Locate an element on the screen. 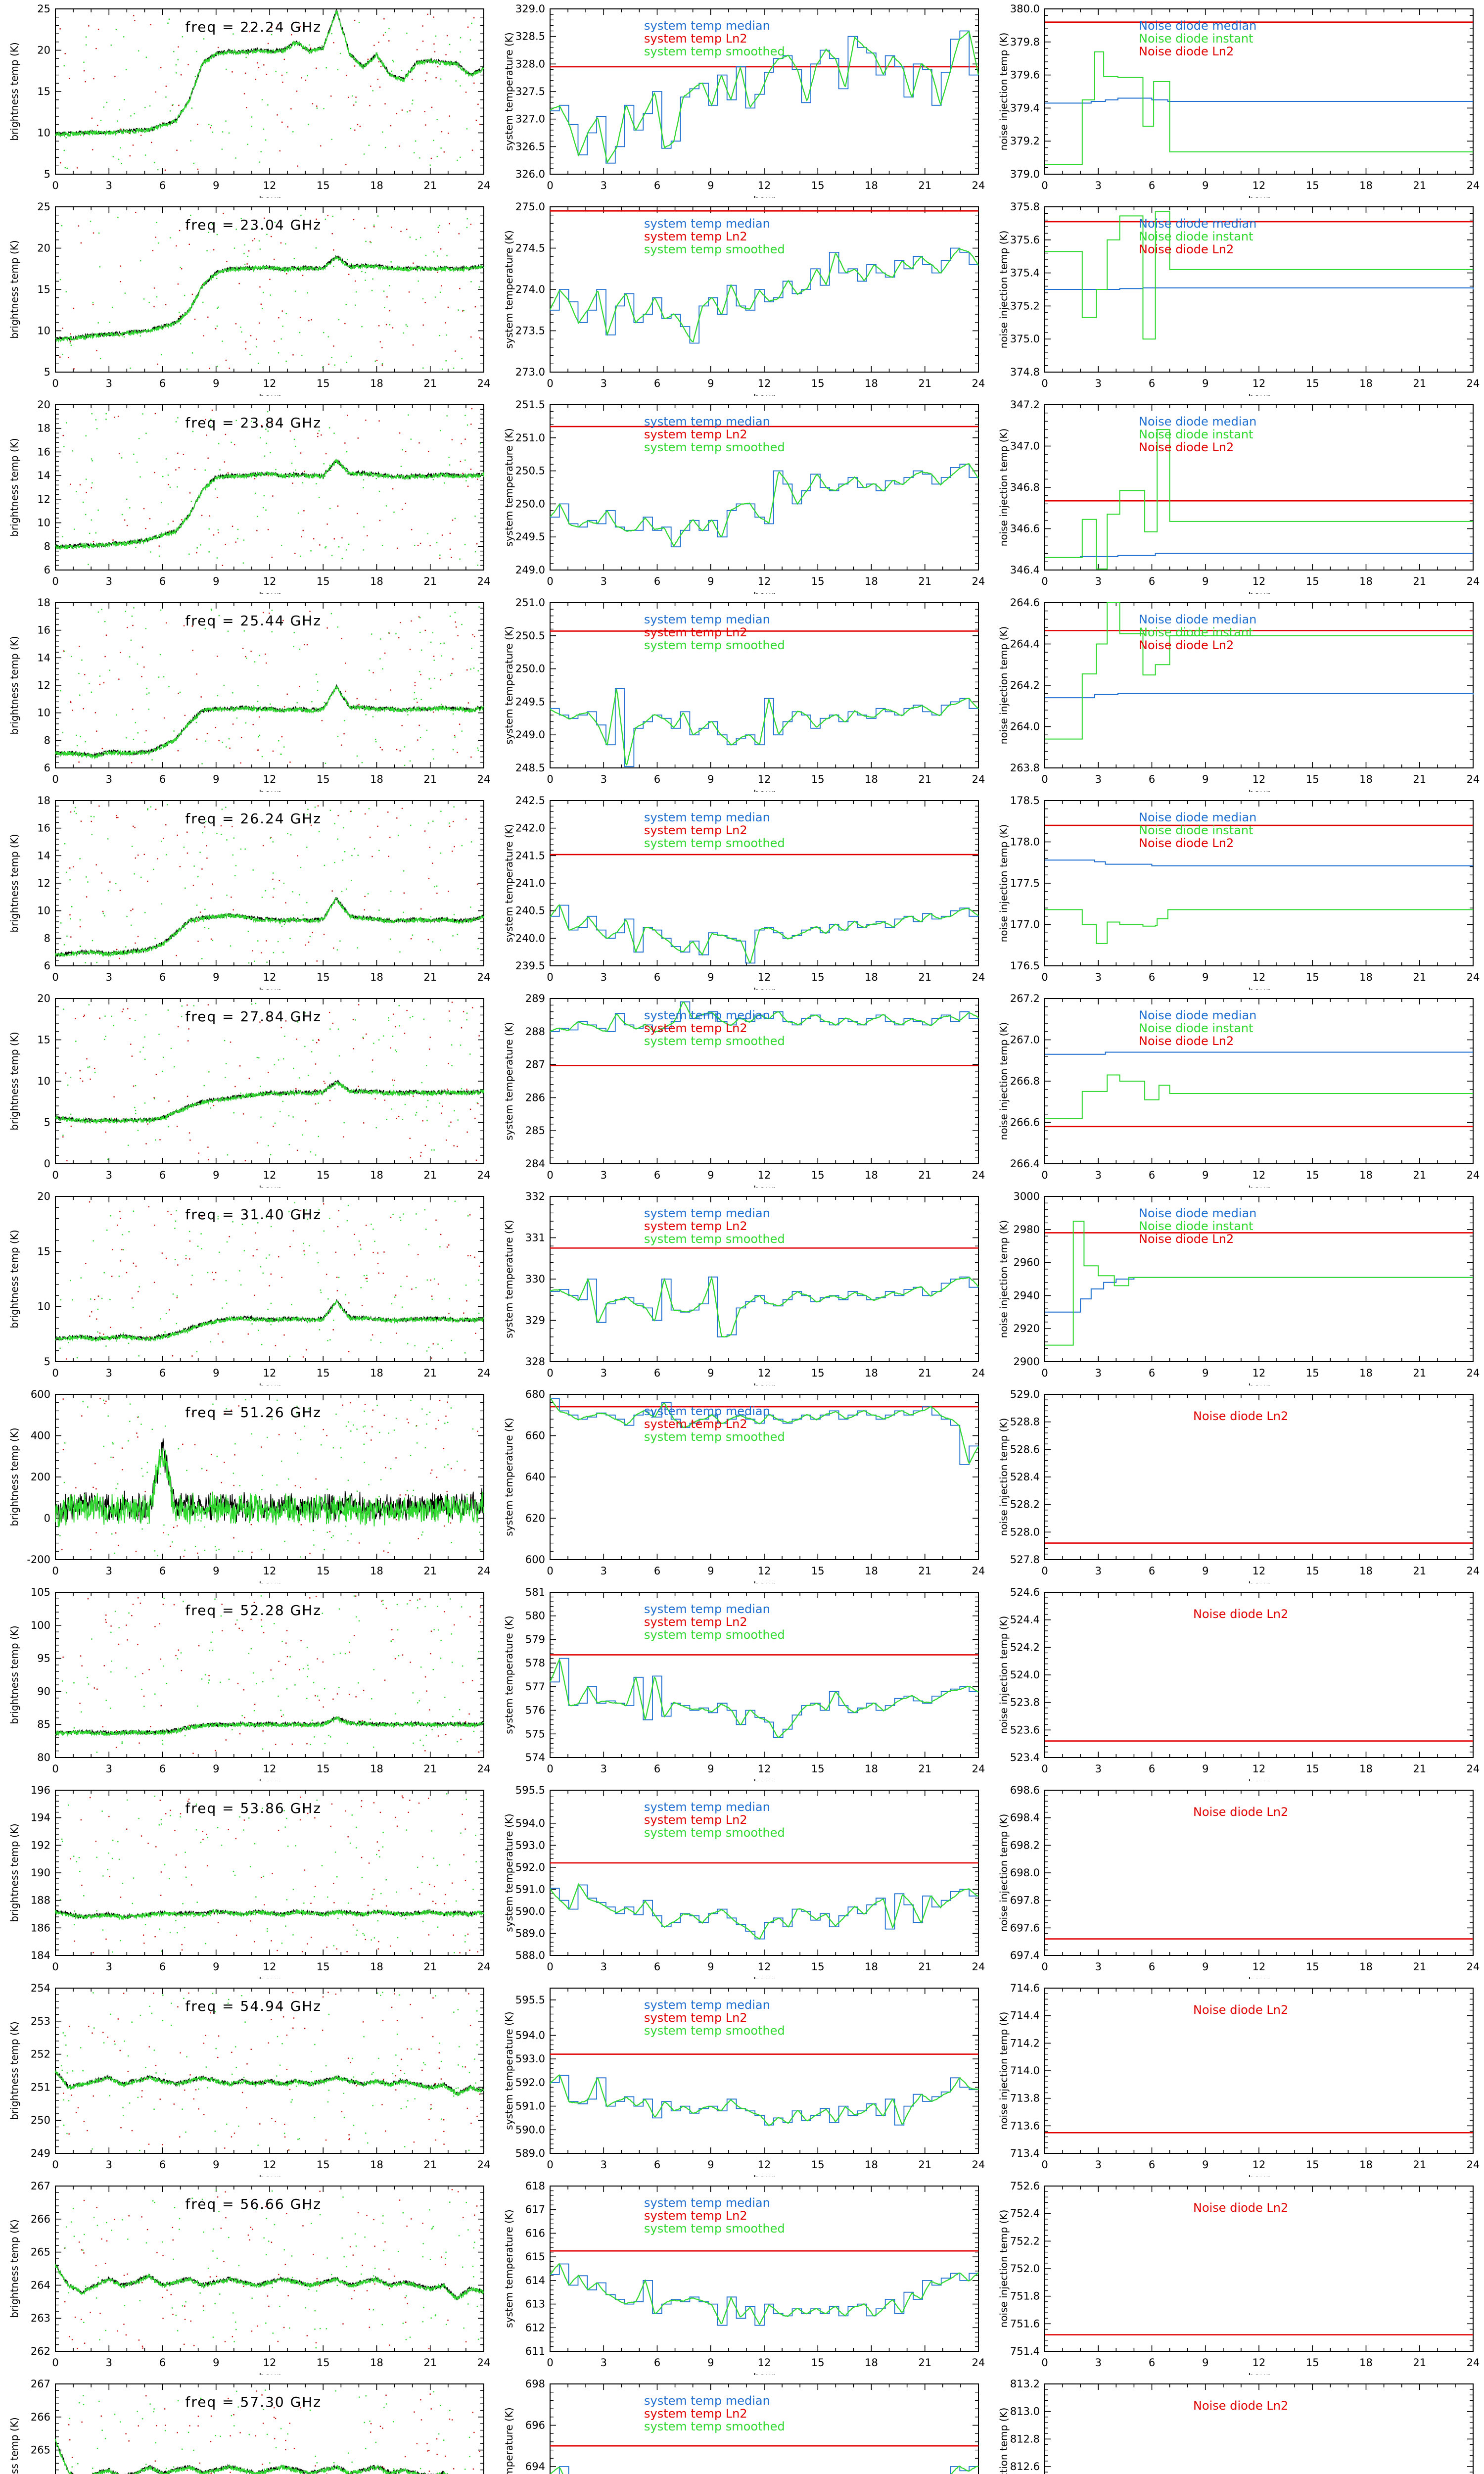  y-tick-label: 18 is located at coordinates (43, 603).